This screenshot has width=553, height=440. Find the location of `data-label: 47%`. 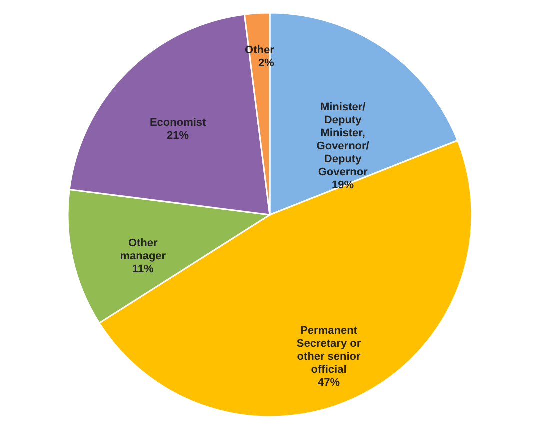

data-label: 47% is located at coordinates (329, 382).